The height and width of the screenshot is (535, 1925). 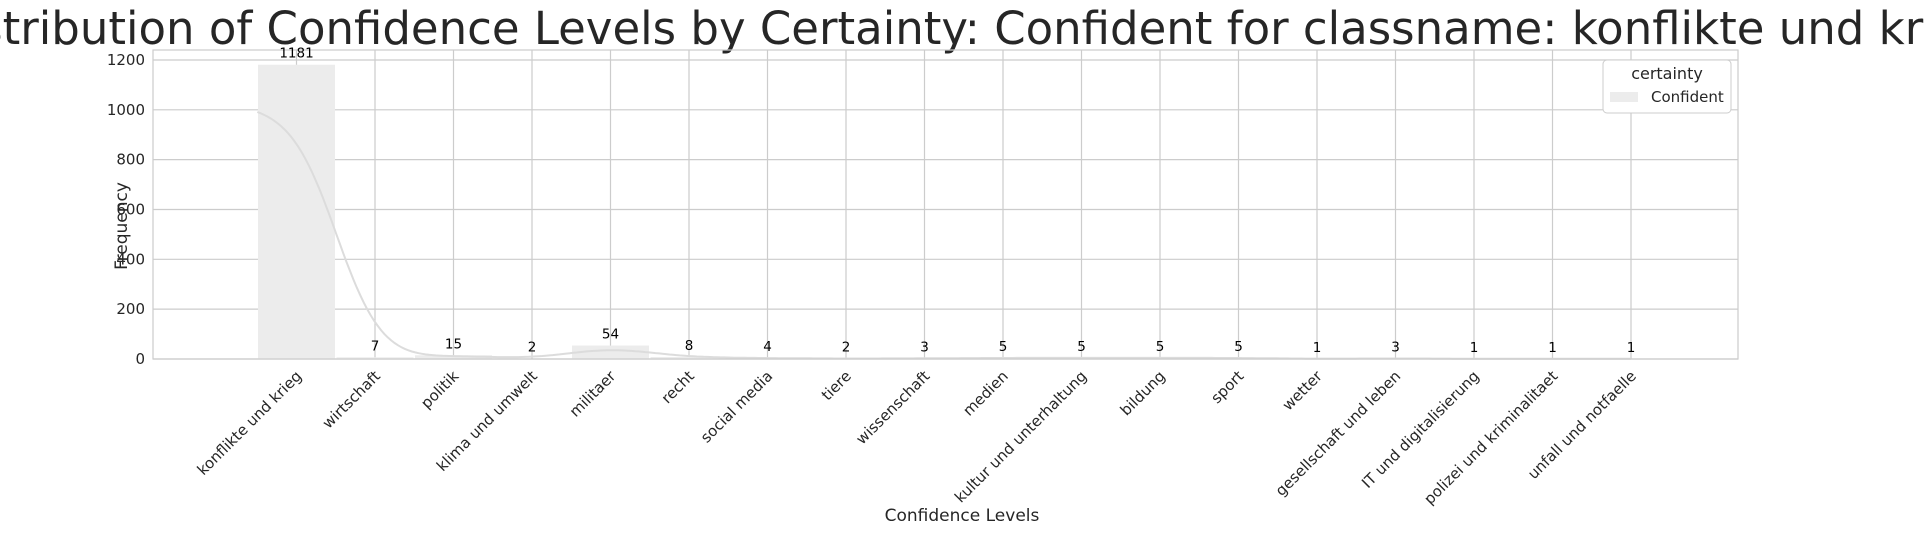 I want to click on bar-value-label: 4, so click(x=767, y=347).